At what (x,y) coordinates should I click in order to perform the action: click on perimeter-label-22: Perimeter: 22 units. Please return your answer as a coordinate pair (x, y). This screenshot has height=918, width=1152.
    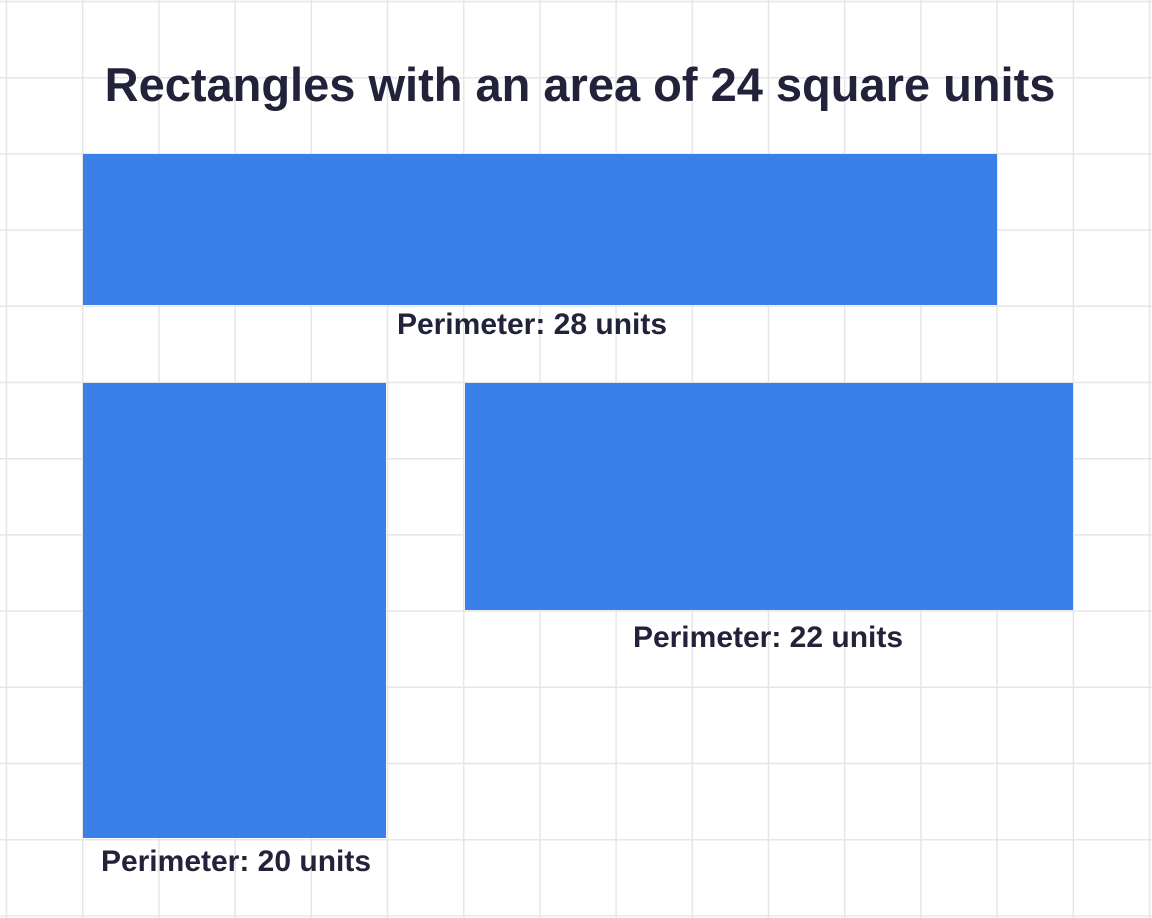
    Looking at the image, I should click on (768, 637).